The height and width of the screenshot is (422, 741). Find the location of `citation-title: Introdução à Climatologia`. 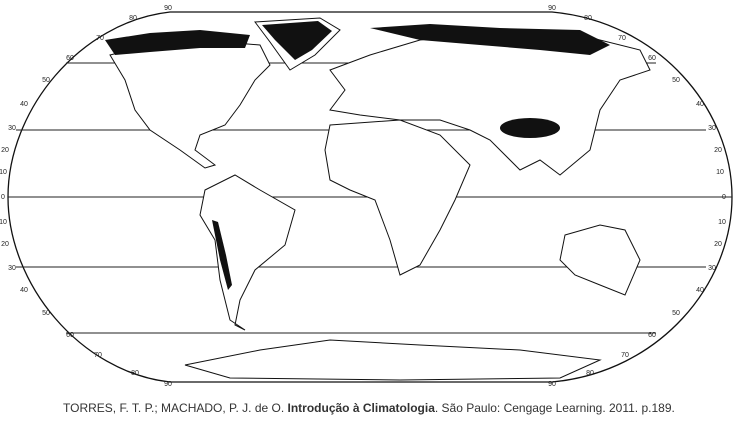

citation-title: Introdução à Climatologia is located at coordinates (361, 408).